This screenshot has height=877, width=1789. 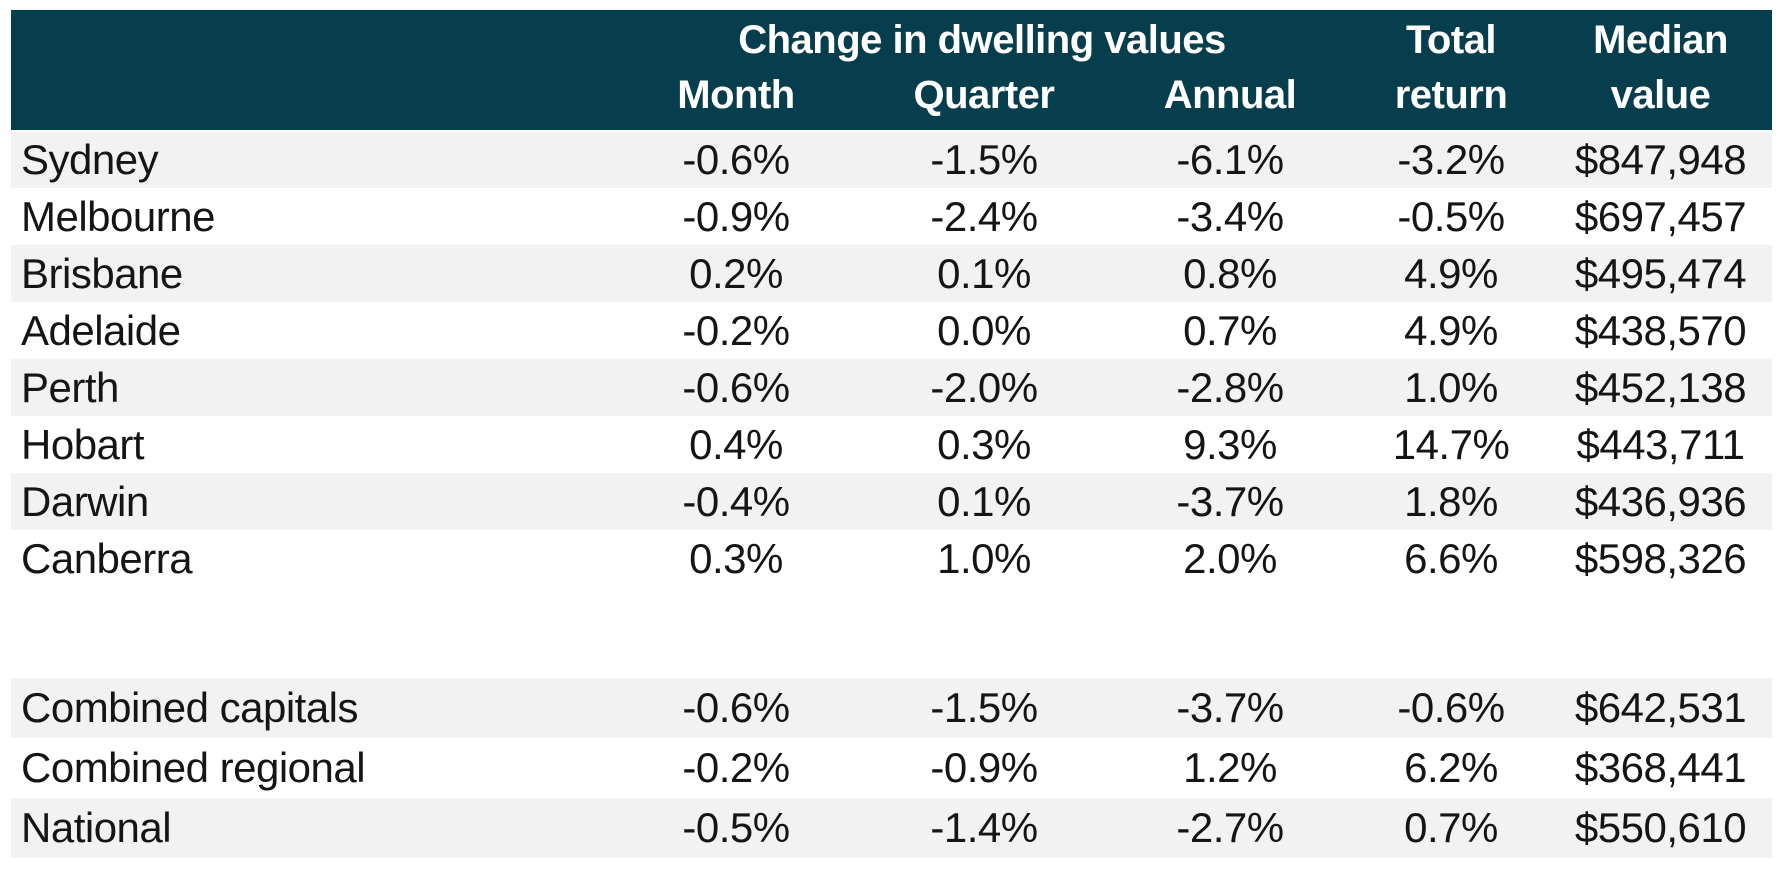 I want to click on region-cell: National, so click(x=96, y=827).